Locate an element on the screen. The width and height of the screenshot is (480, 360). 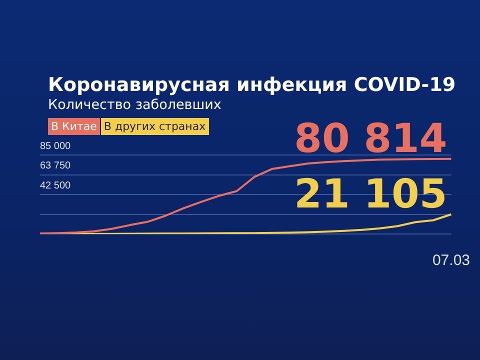
data-label: 21 105 is located at coordinates (371, 194).